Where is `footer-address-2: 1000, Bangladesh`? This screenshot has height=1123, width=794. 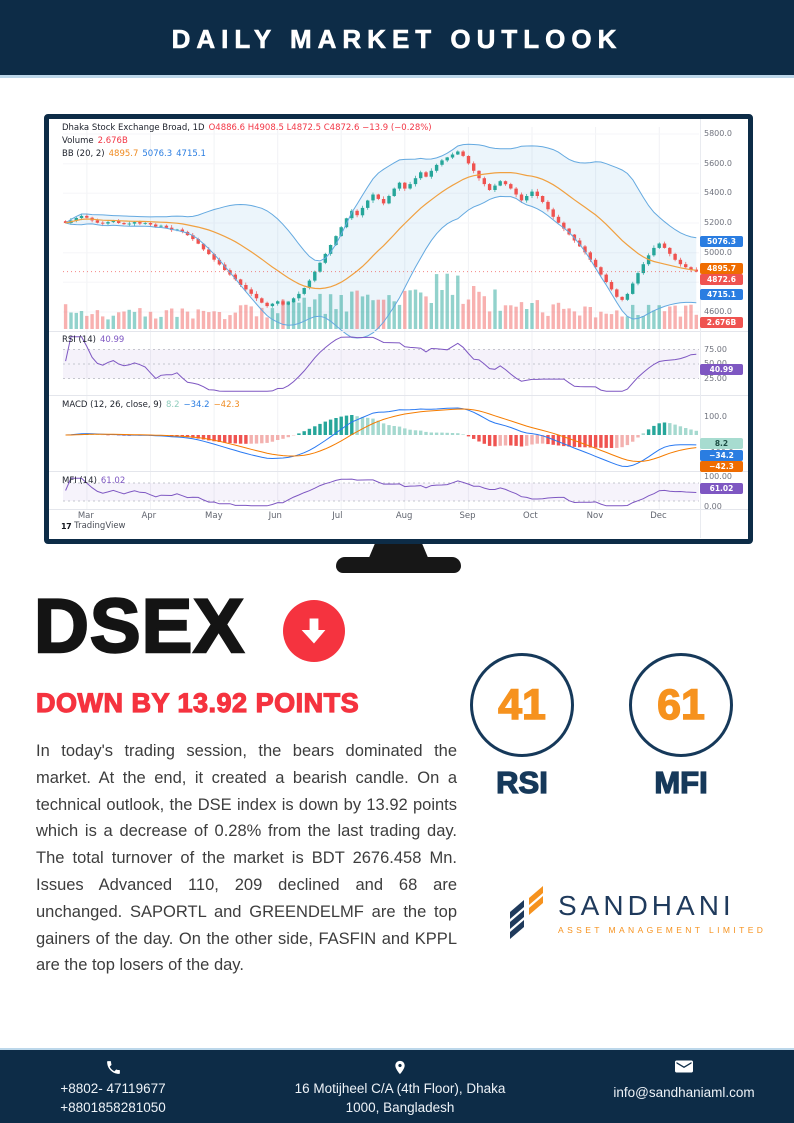
footer-address-2: 1000, Bangladesh is located at coordinates (400, 1107).